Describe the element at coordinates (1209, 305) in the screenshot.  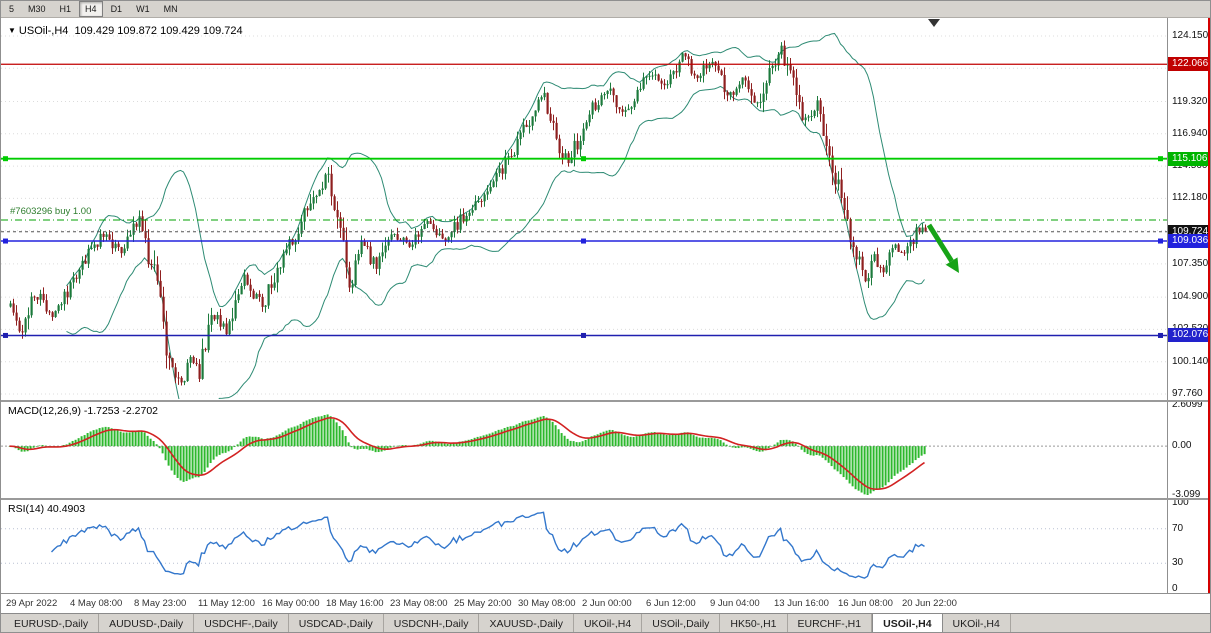
I see `right-edge-marker` at that location.